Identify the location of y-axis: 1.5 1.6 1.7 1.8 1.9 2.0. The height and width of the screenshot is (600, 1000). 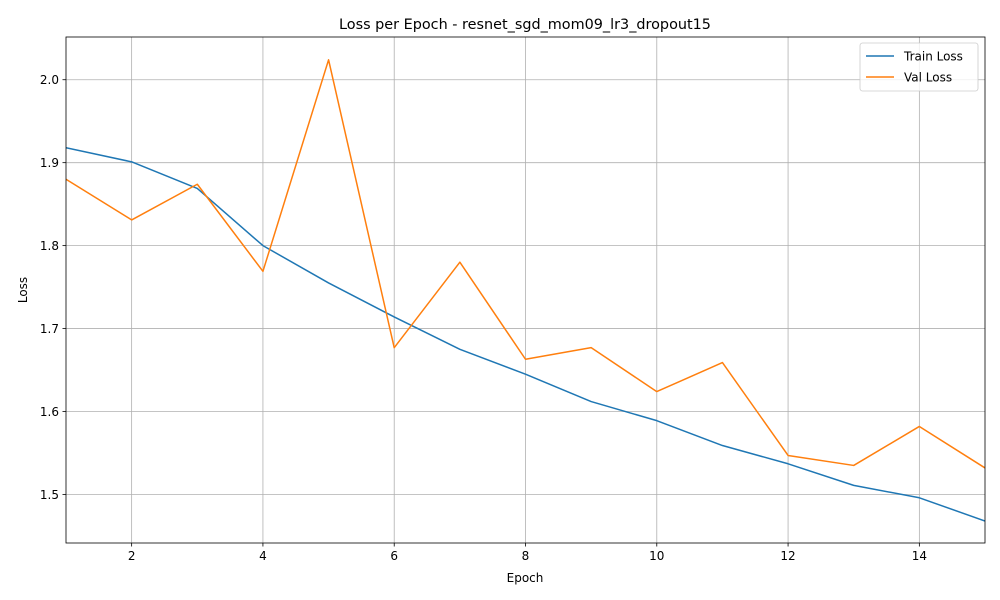
(53, 287).